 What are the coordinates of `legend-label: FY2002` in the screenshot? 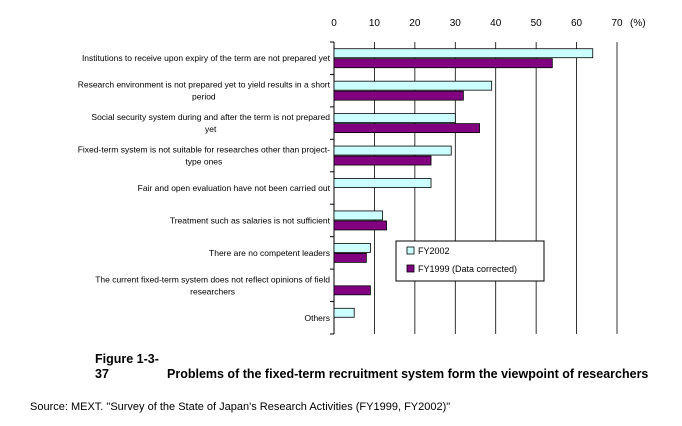 It's located at (434, 251).